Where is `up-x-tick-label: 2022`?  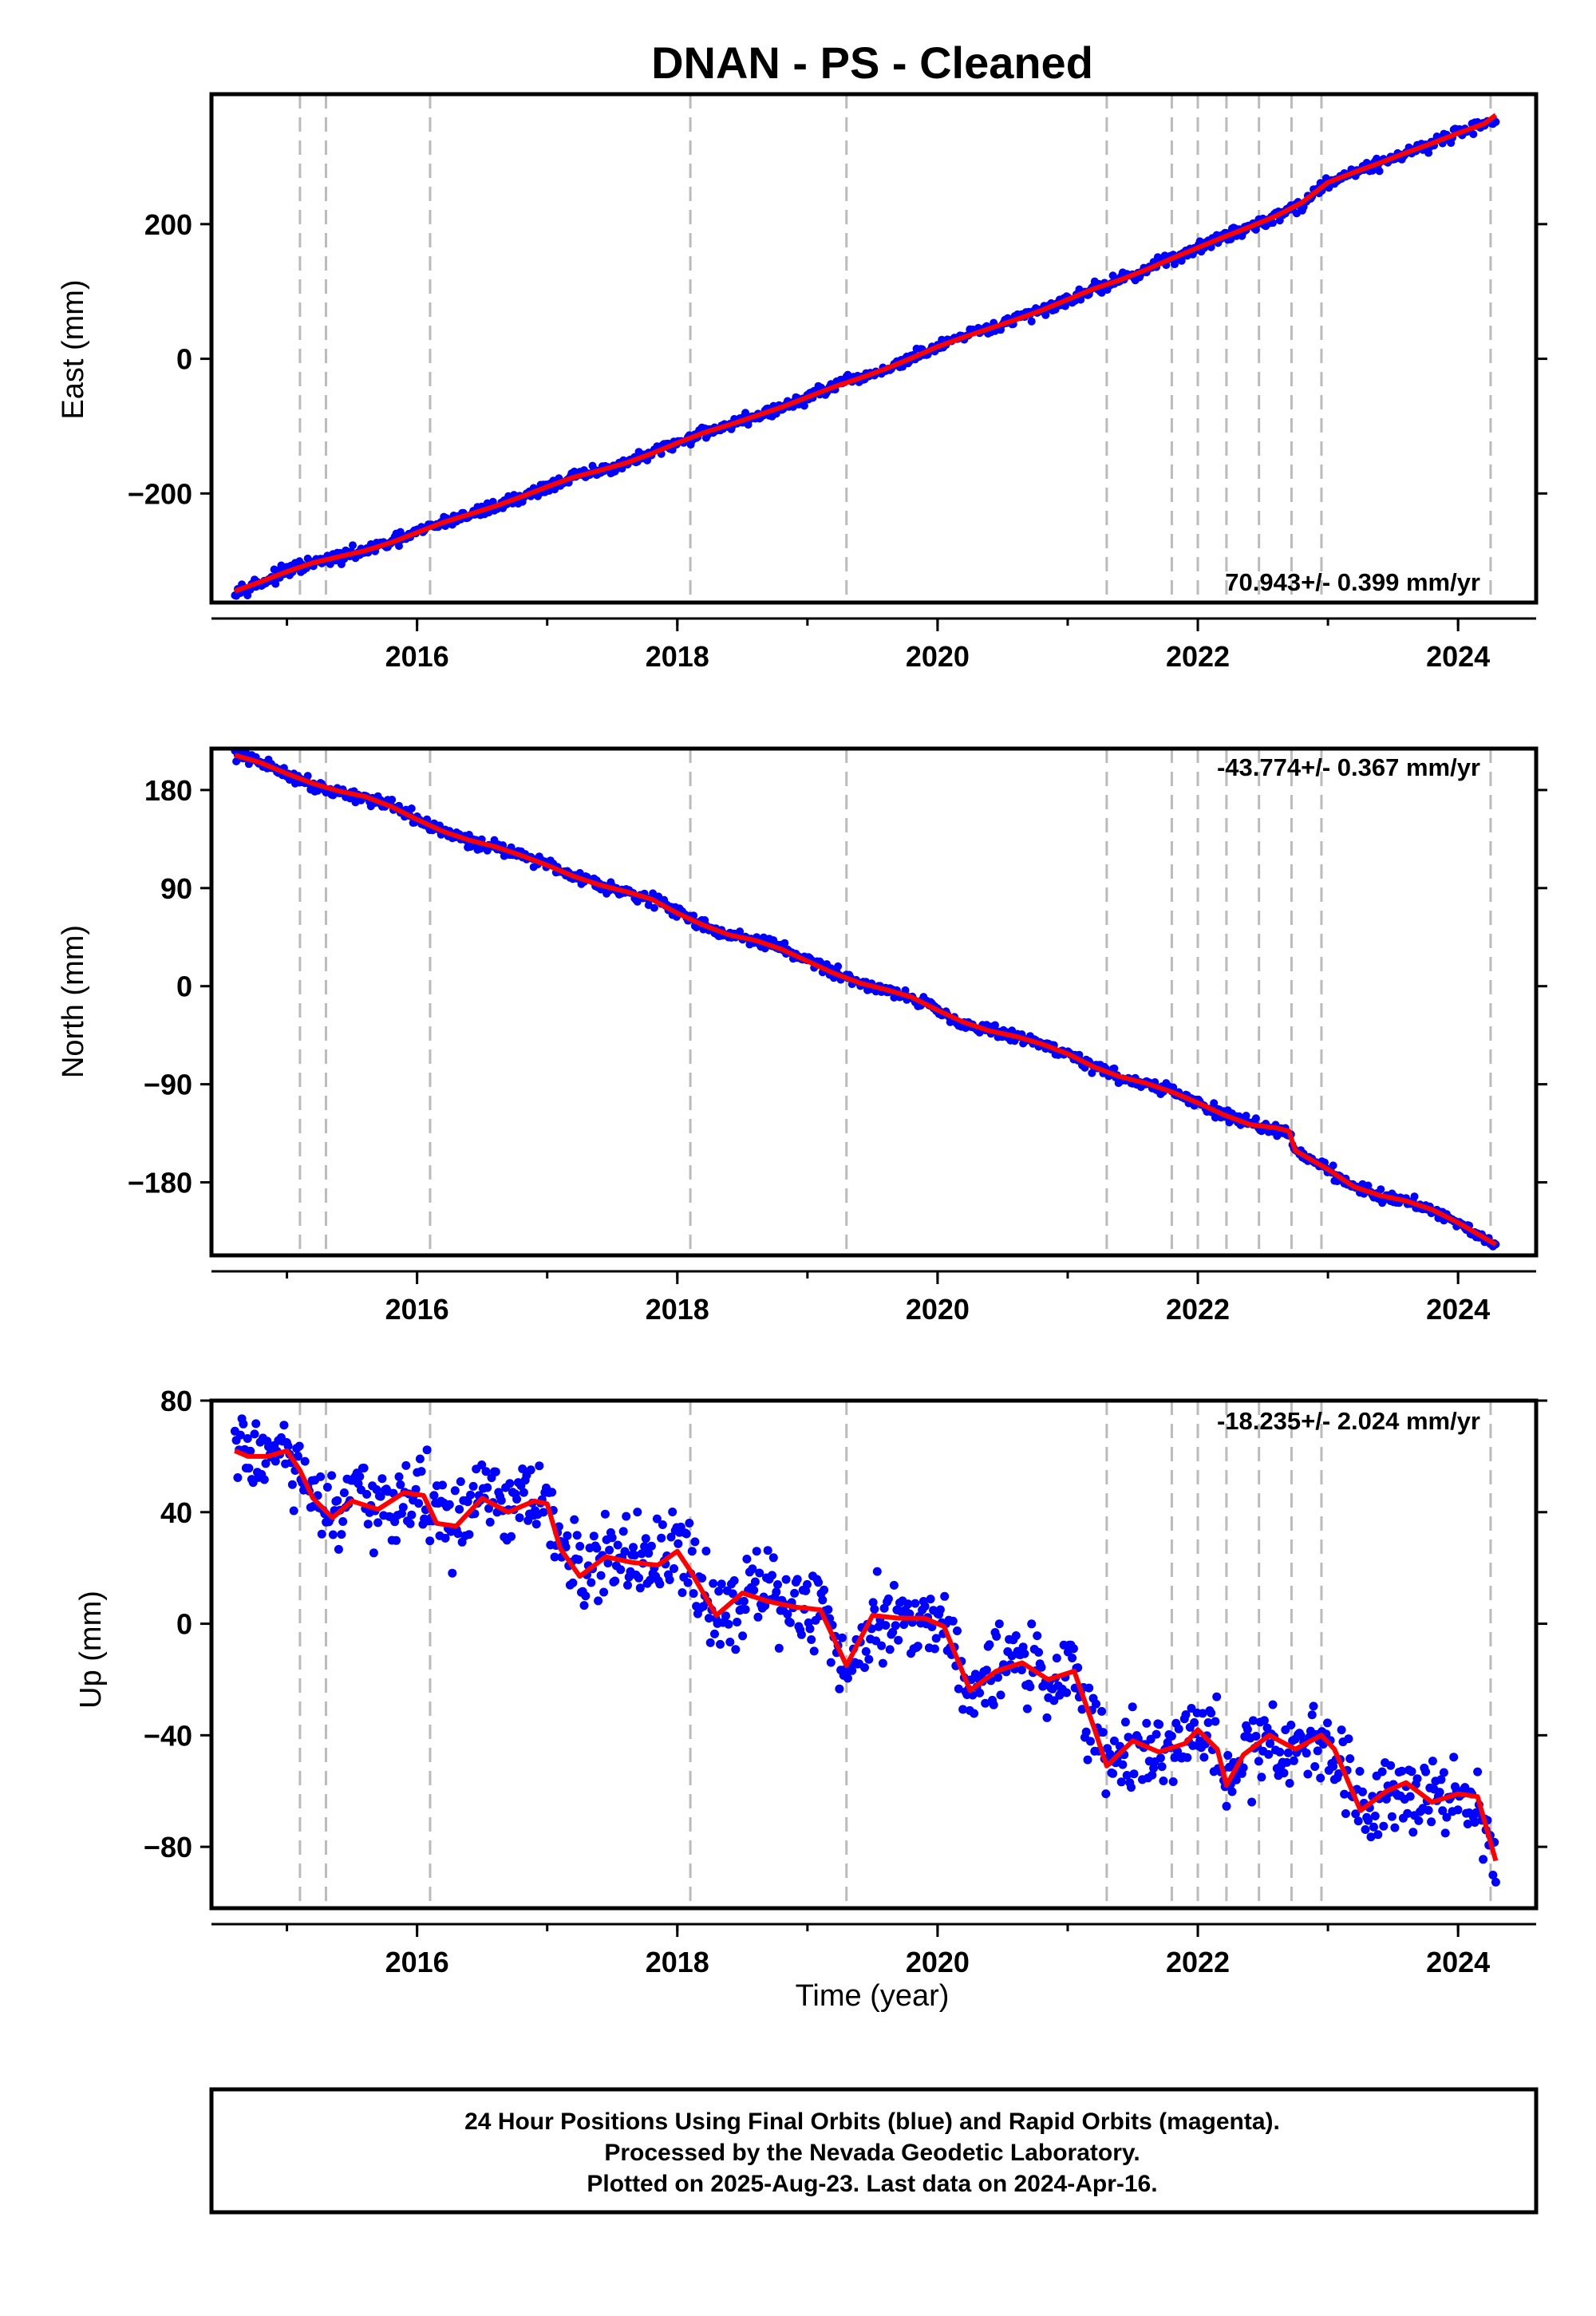
up-x-tick-label: 2022 is located at coordinates (1198, 1962).